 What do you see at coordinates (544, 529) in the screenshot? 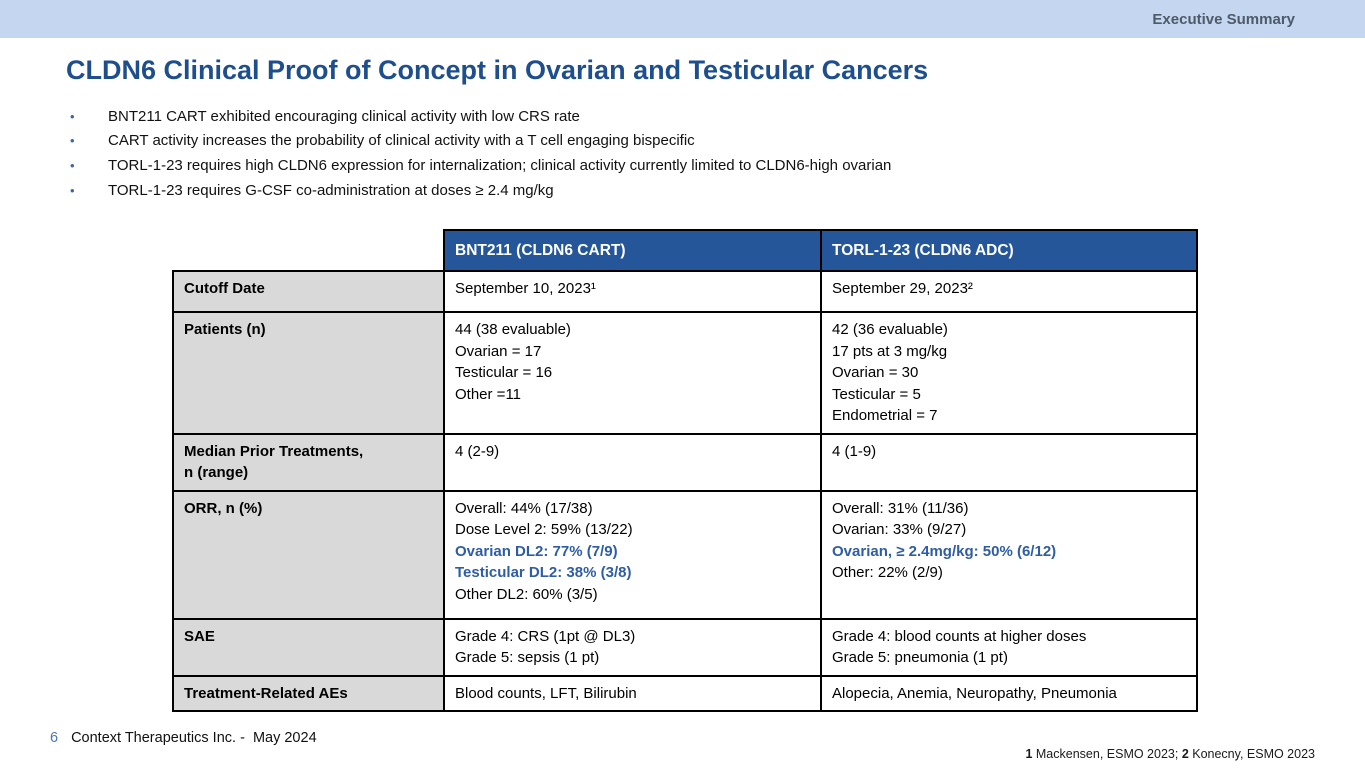
I see `cell-line: Dose Level 2: 59% (13/22)` at bounding box center [544, 529].